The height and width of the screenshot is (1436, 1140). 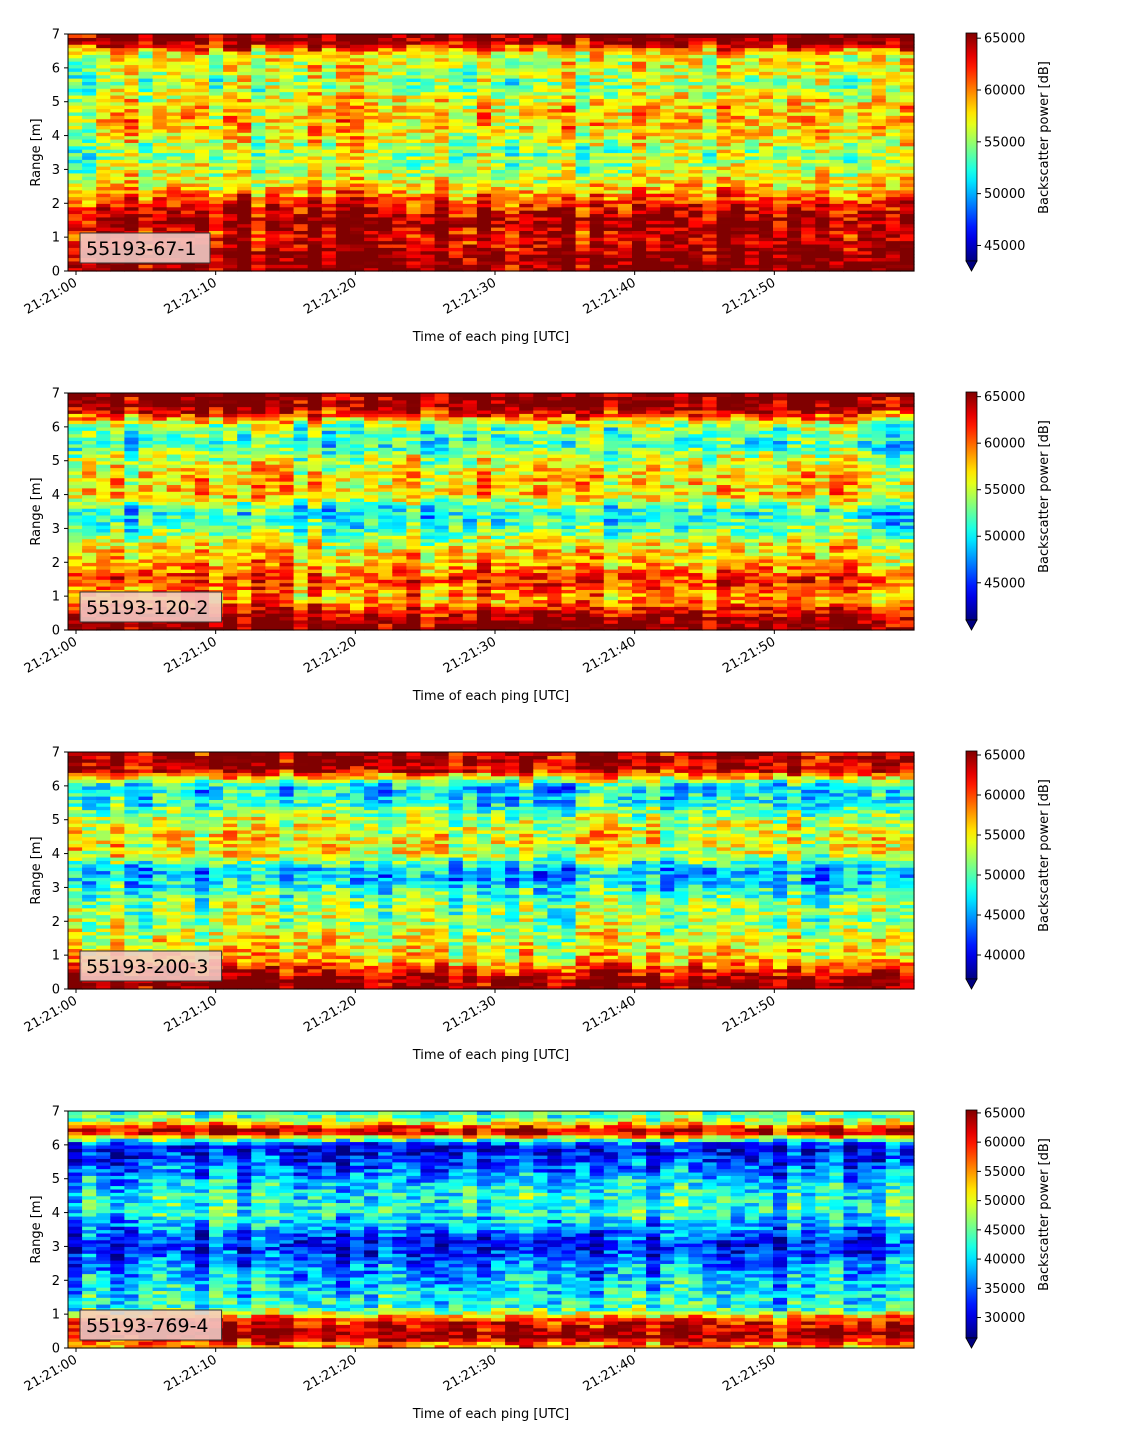 I want to click on y-tick-label: 0, so click(x=56, y=272).